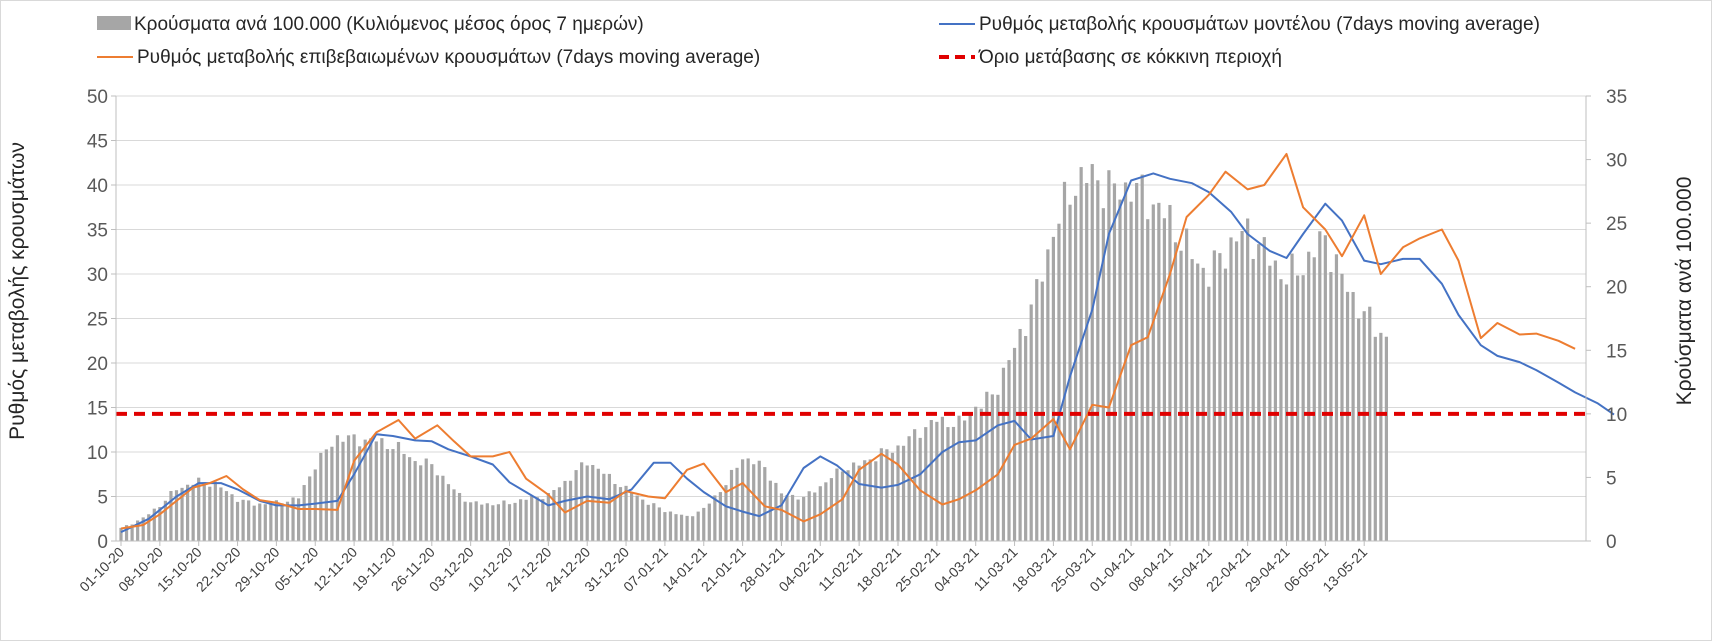  Describe the element at coordinates (114, 23) in the screenshot. I see `legend-swatch-bars` at that location.